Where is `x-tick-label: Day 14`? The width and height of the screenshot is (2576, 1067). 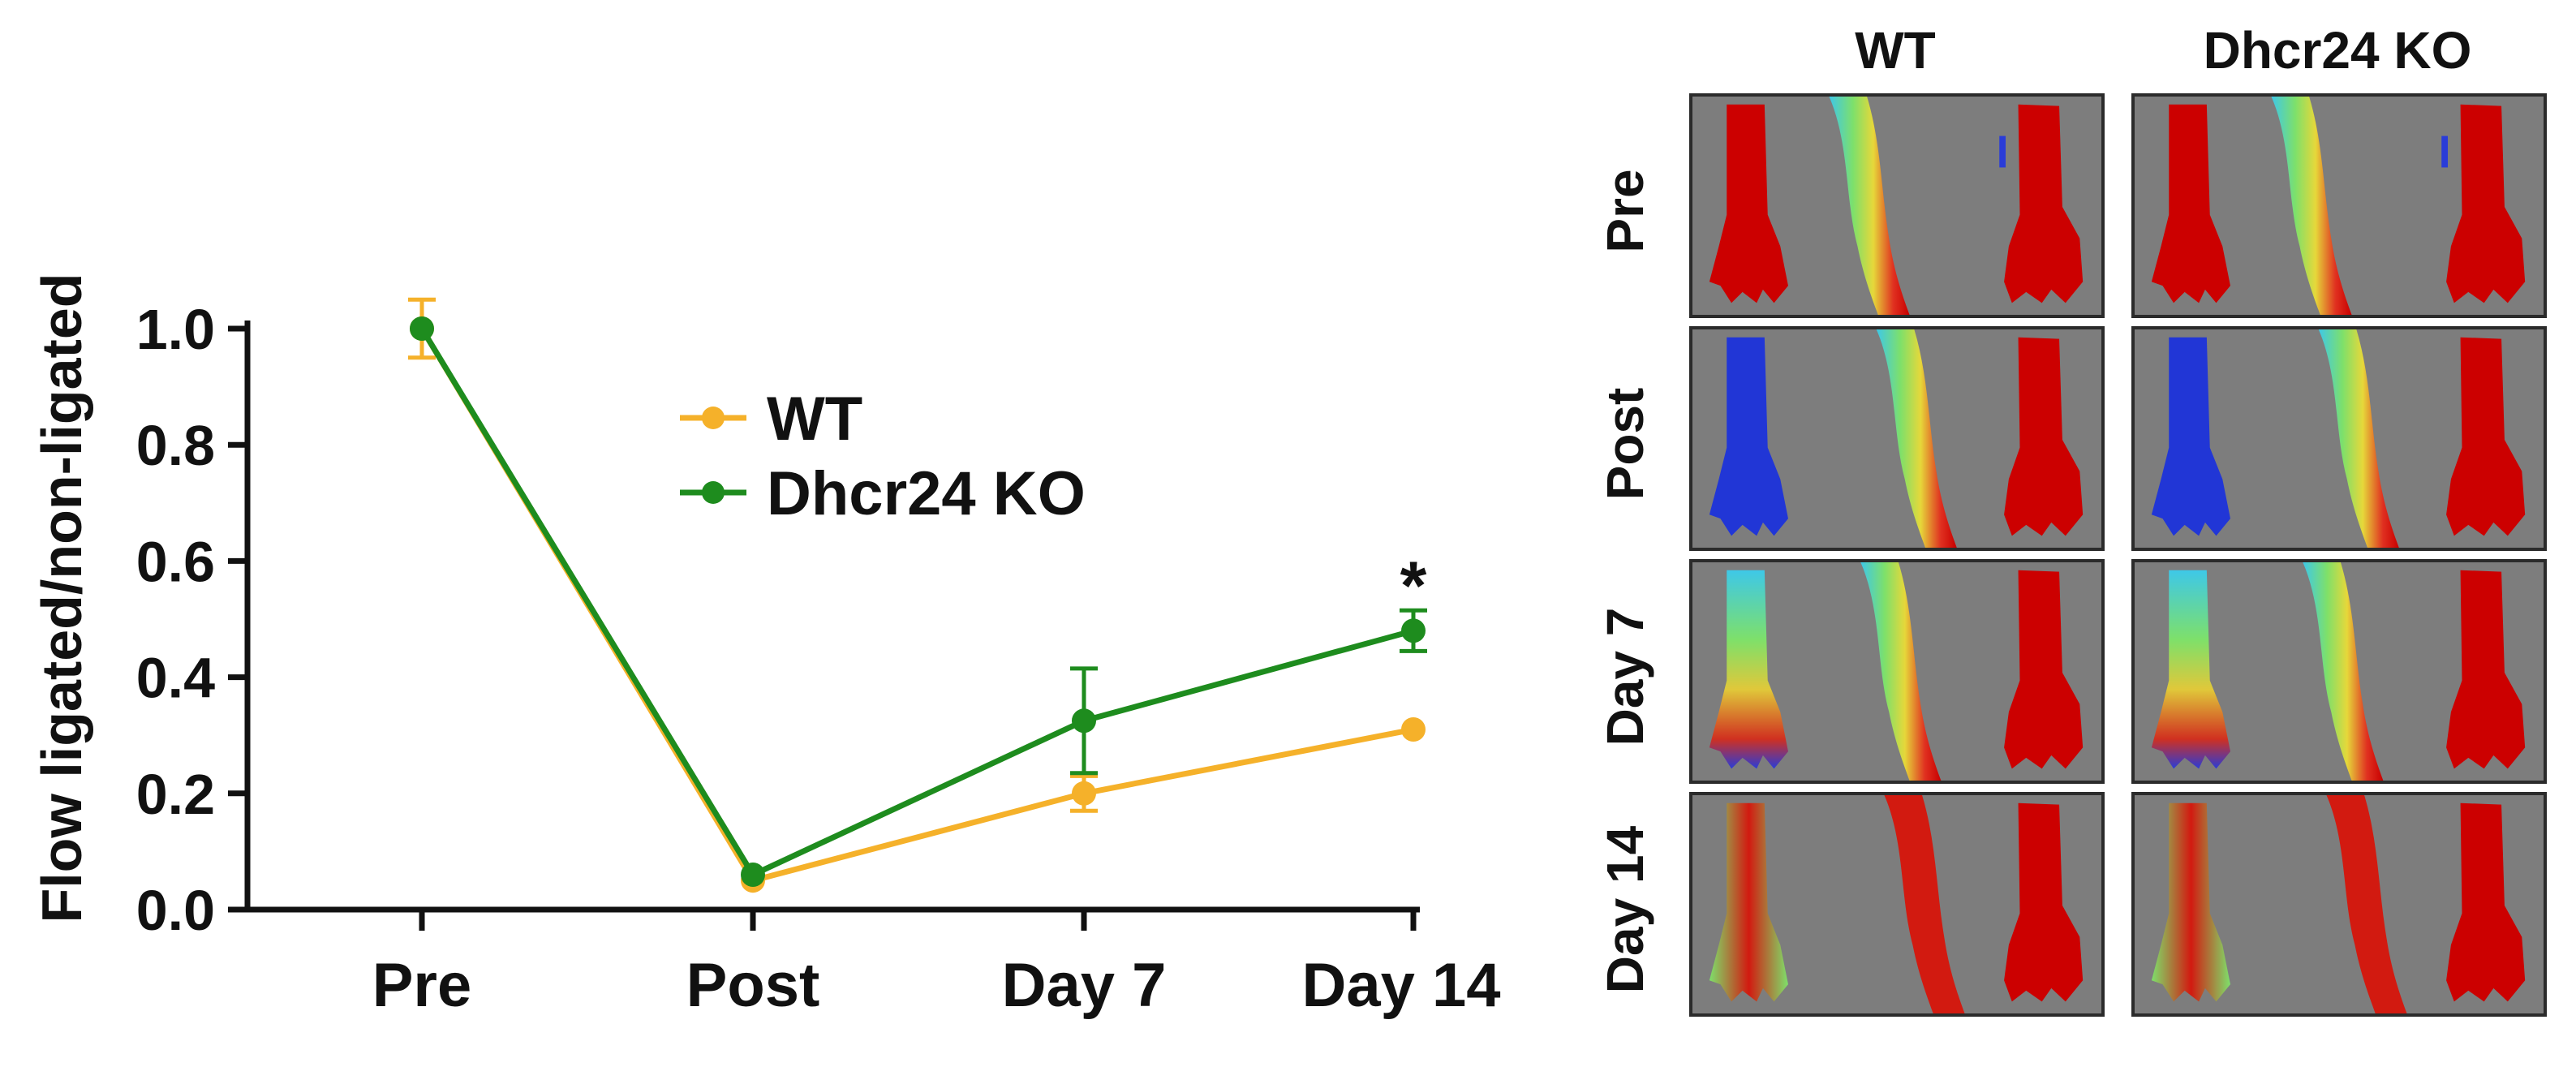 x-tick-label: Day 14 is located at coordinates (1400, 985).